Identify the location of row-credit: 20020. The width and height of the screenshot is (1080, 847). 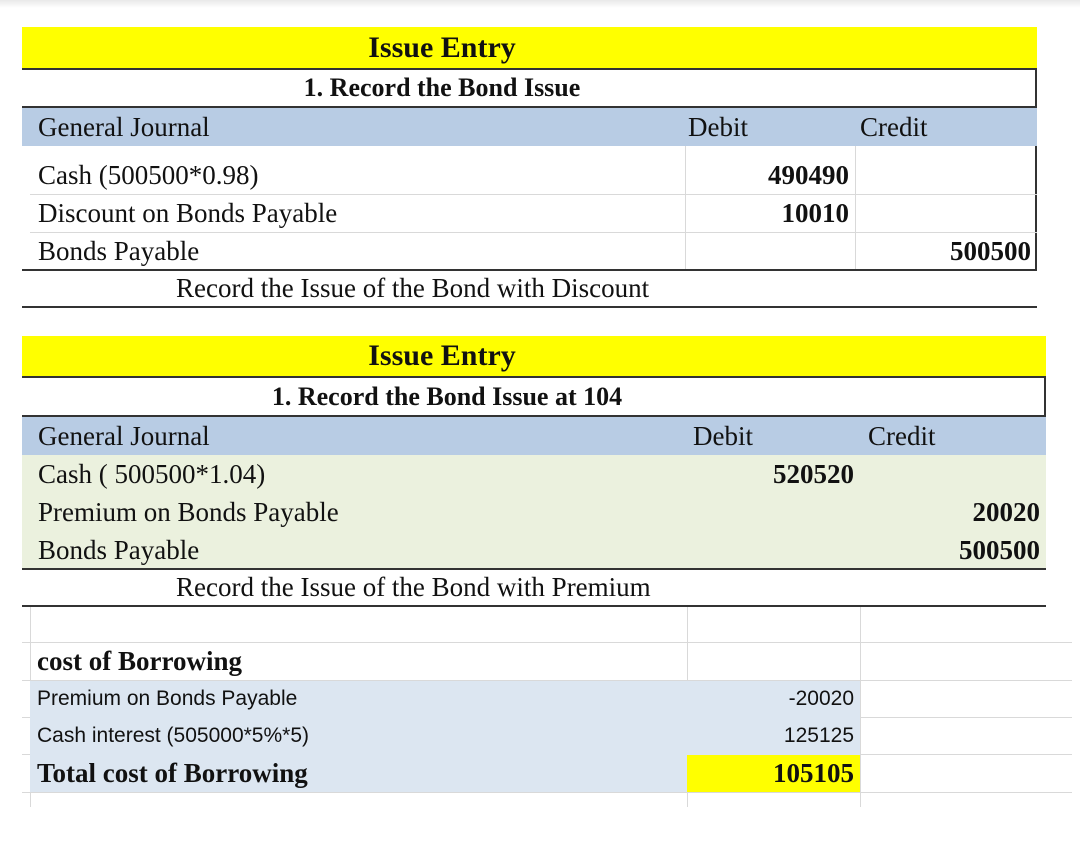
(1006, 511).